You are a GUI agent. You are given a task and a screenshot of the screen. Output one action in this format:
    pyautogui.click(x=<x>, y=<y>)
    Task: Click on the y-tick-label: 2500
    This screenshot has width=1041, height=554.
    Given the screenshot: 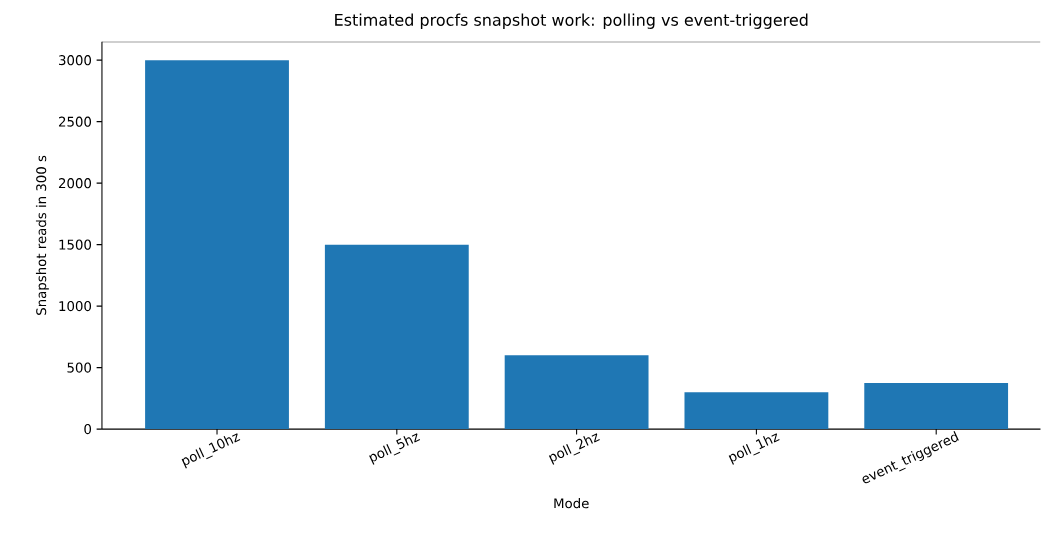 What is the action you would take?
    pyautogui.click(x=75, y=121)
    